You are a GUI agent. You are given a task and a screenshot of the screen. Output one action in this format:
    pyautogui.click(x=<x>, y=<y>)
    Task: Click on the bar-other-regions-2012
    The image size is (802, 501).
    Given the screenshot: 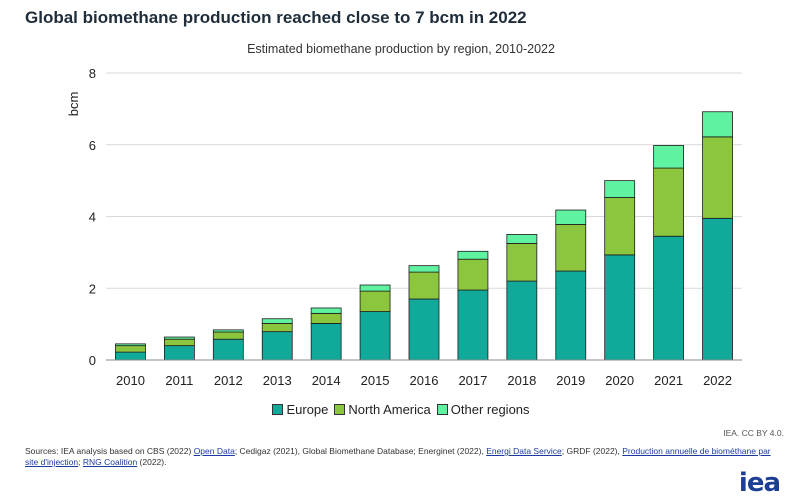 What is the action you would take?
    pyautogui.click(x=228, y=331)
    